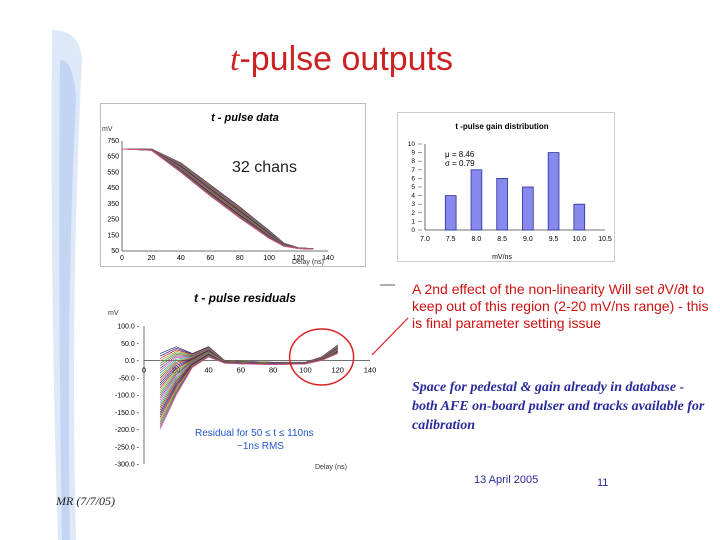 The width and height of the screenshot is (720, 540). What do you see at coordinates (241, 370) in the screenshot?
I see `residuals-xtick: 60` at bounding box center [241, 370].